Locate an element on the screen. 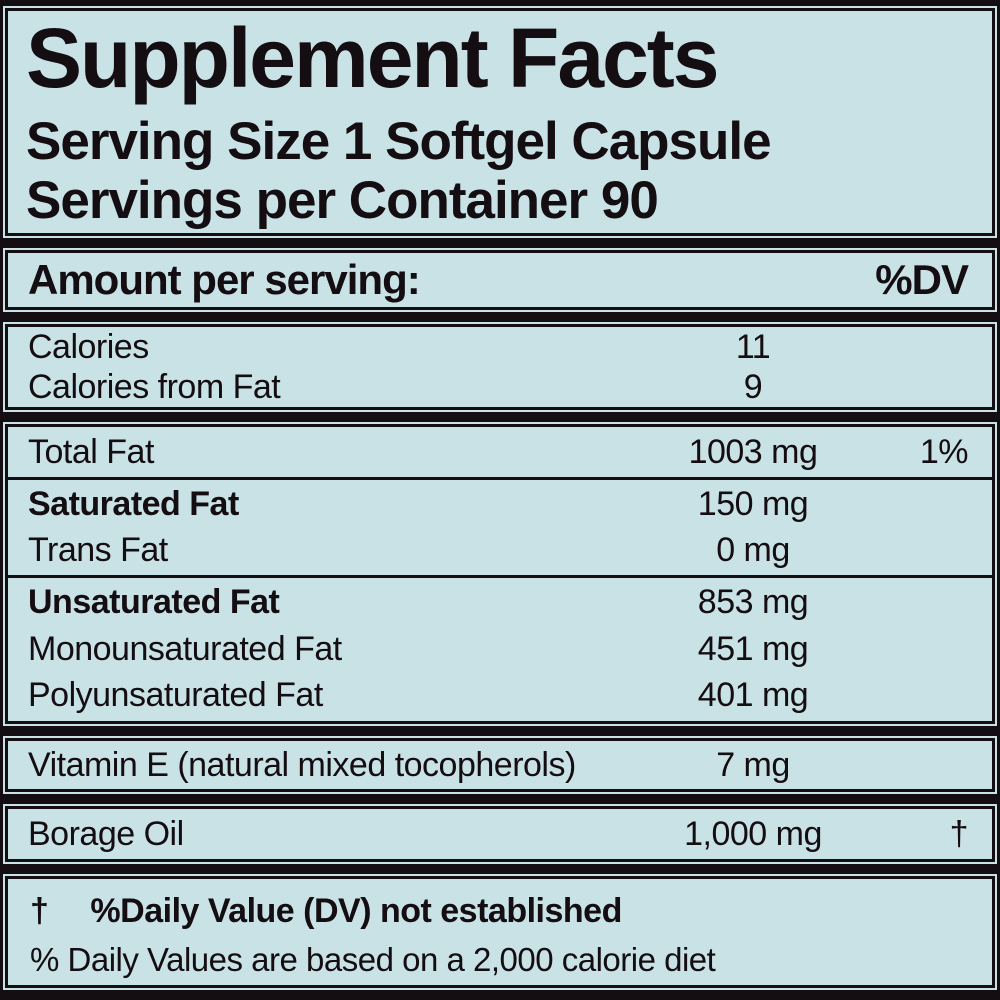  table-row: Monounsaturated Fat 451 mg is located at coordinates (500, 649).